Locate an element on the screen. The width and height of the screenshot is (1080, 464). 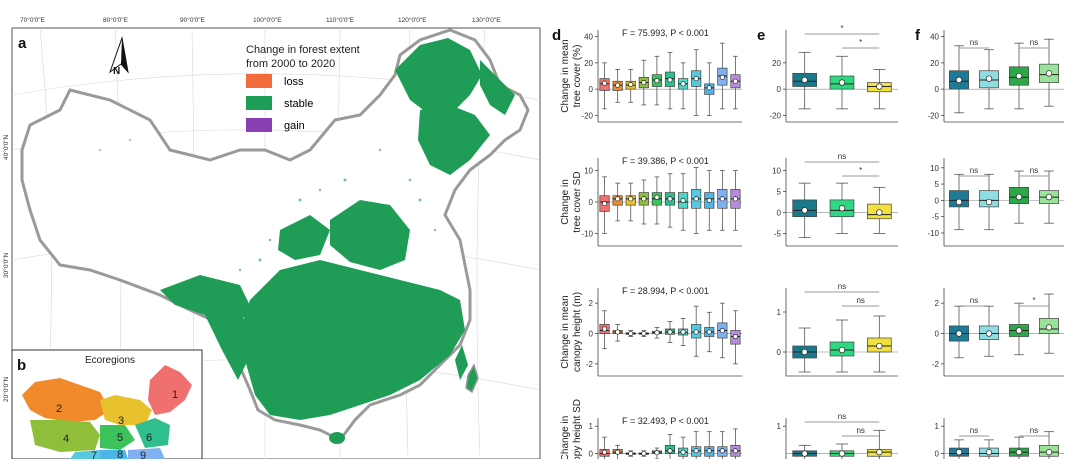
lon-label: 70°0'0"E is located at coordinates (33, 20).